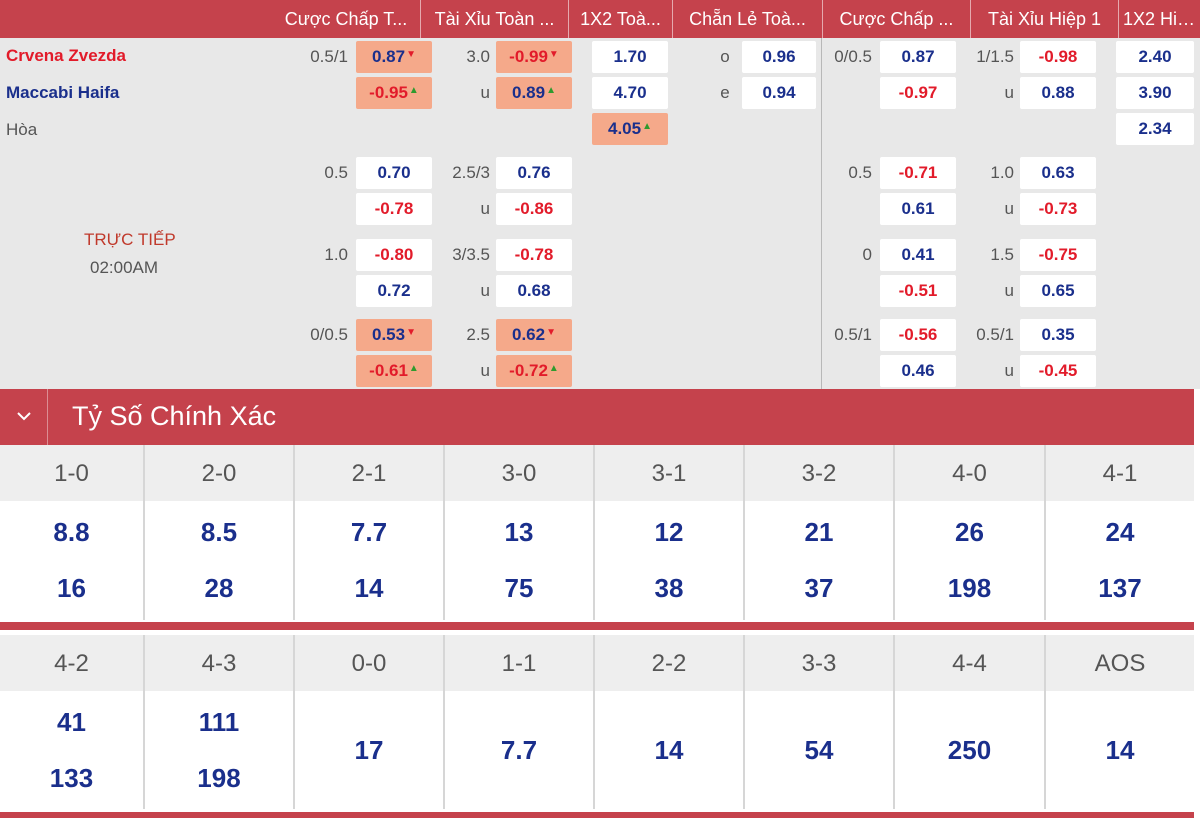  What do you see at coordinates (534, 57) in the screenshot?
I see `odds-cell: -0.99▼` at bounding box center [534, 57].